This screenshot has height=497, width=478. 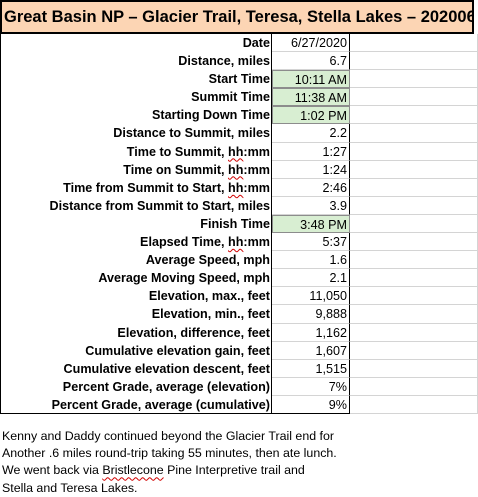 I want to click on row-value-cell: 1:02 PM, so click(x=311, y=115).